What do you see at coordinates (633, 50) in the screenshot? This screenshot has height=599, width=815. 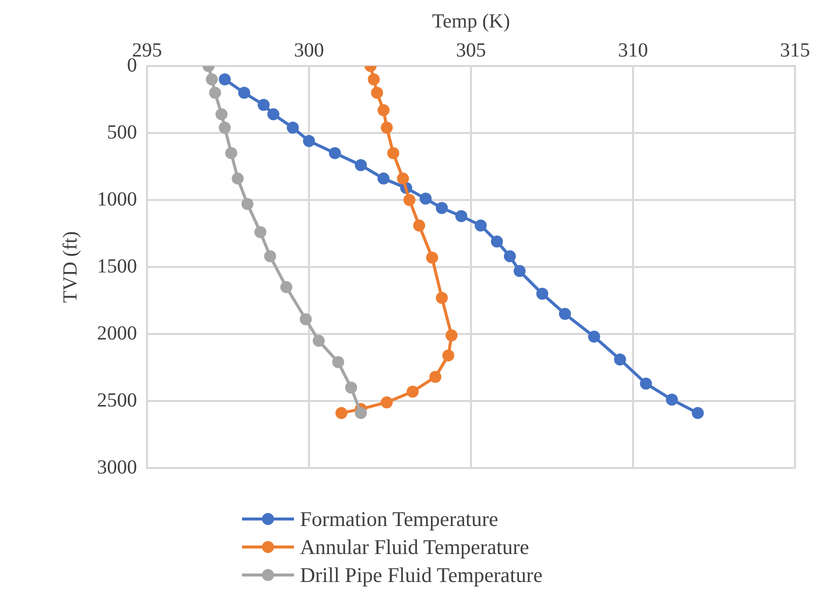 I see `x-tick-label: 310` at bounding box center [633, 50].